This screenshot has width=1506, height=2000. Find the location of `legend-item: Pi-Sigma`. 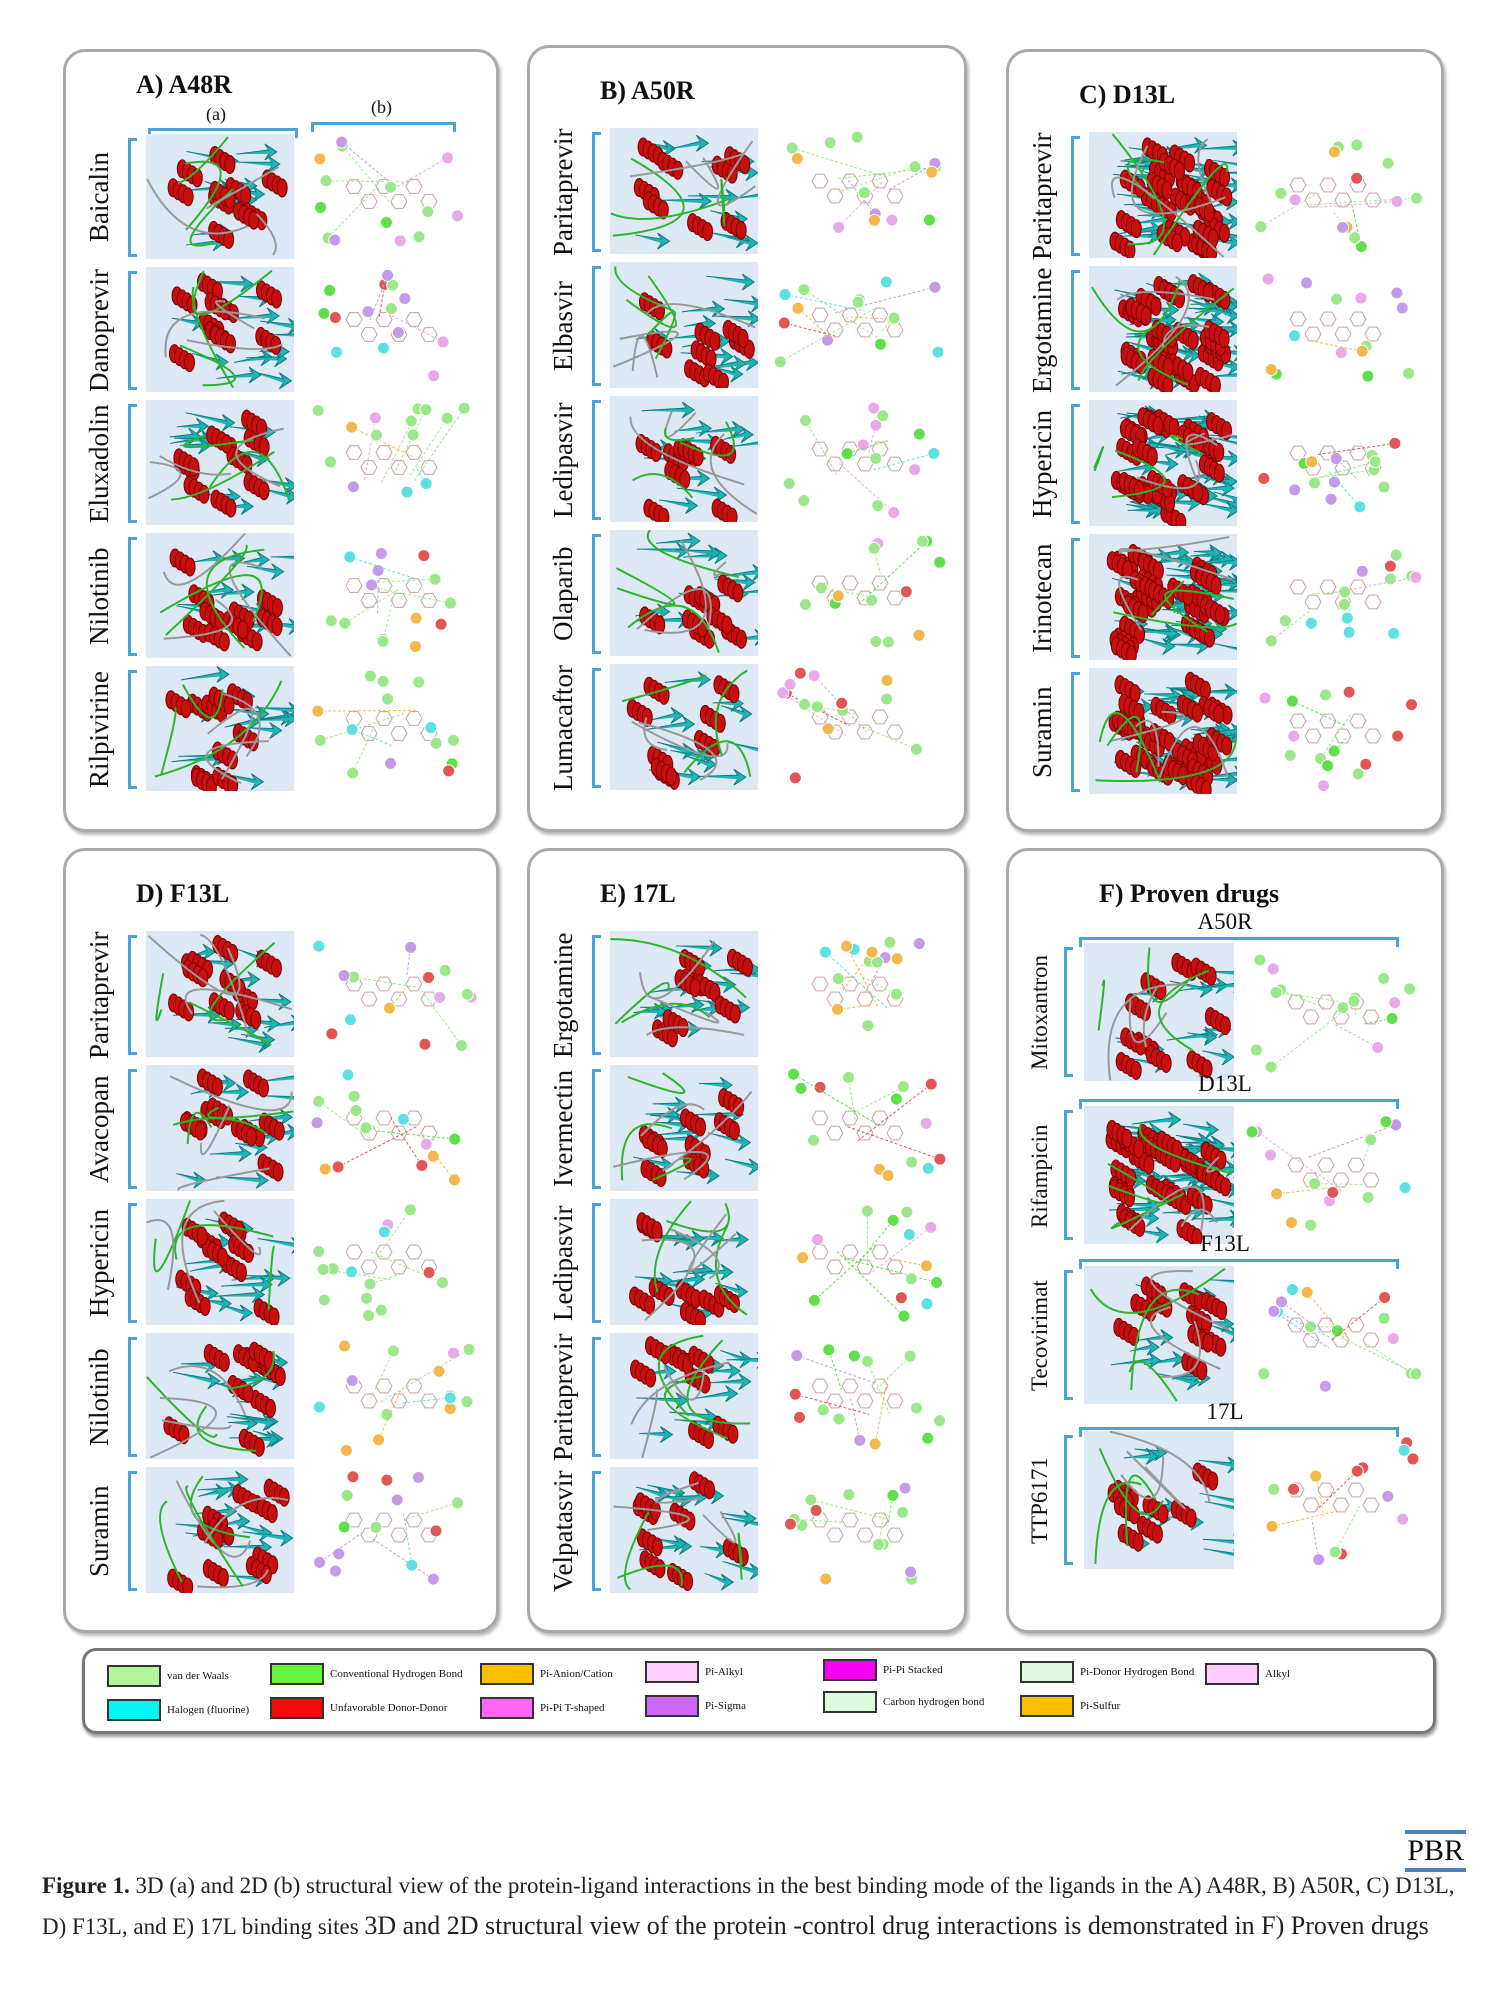

legend-item: Pi-Sigma is located at coordinates (695, 1706).